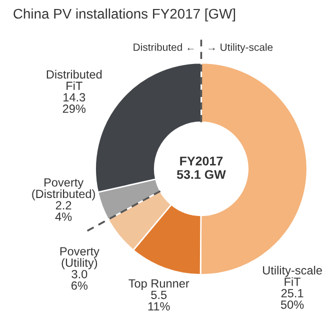 This screenshot has height=332, width=323. I want to click on data-label: 25.1 50%, so click(292, 299).